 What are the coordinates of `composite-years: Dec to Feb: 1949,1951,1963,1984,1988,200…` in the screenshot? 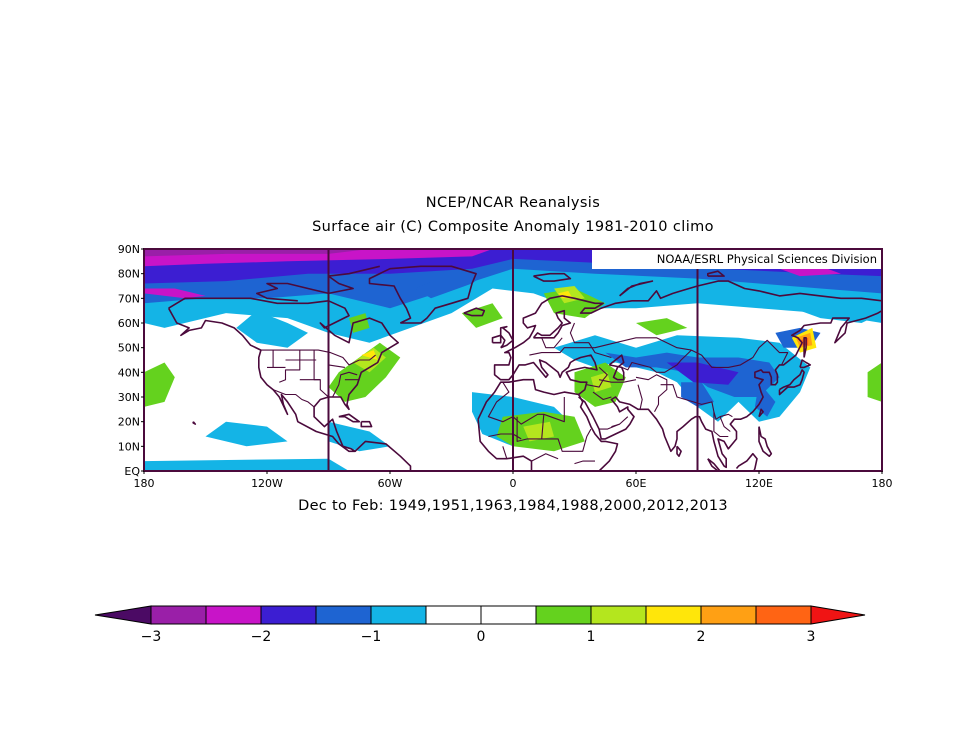 It's located at (513, 506).